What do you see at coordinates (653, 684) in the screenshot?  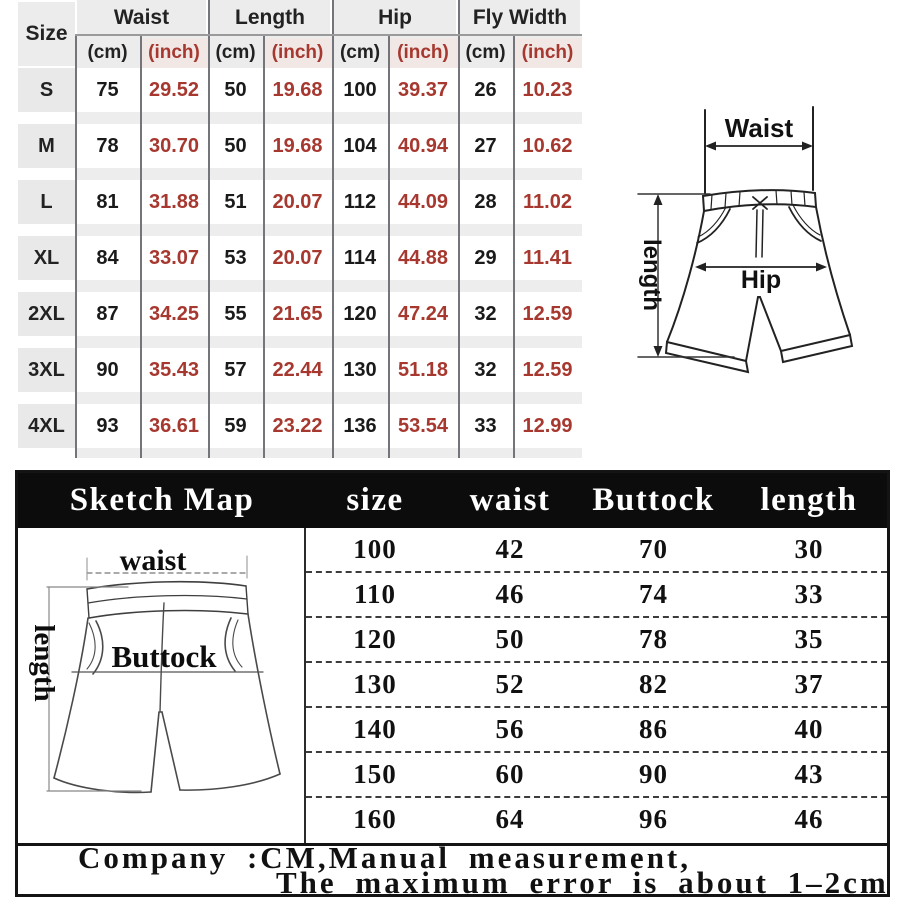 I see `buttock-cell: 82` at bounding box center [653, 684].